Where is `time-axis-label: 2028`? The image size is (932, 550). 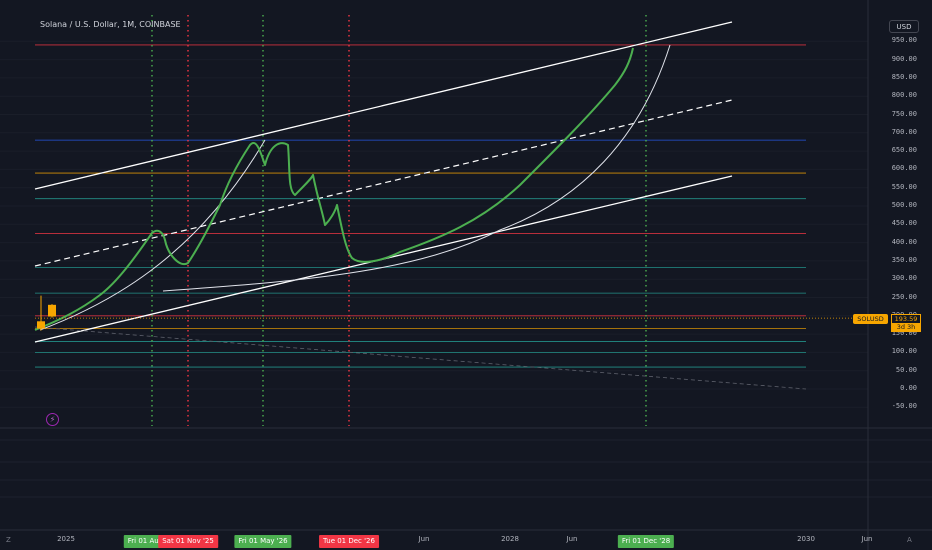 time-axis-label: 2028 is located at coordinates (510, 539).